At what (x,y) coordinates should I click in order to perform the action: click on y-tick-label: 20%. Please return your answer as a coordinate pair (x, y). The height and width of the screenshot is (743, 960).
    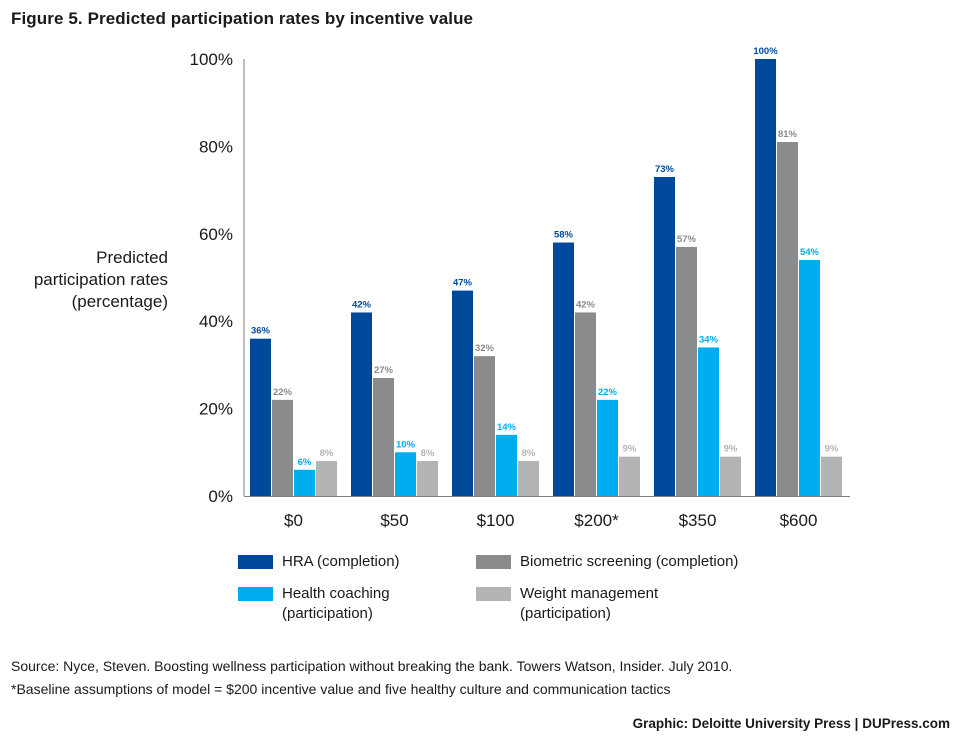
    Looking at the image, I should click on (216, 409).